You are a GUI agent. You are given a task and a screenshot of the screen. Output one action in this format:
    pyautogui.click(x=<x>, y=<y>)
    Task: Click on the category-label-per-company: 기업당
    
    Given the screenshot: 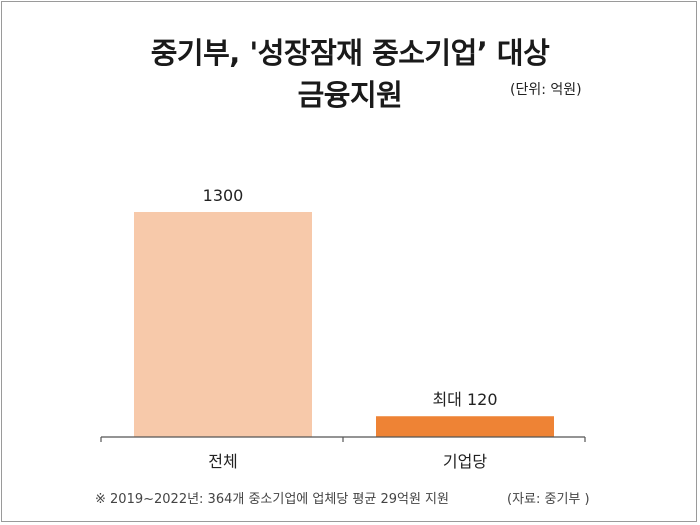 What is the action you would take?
    pyautogui.click(x=465, y=461)
    